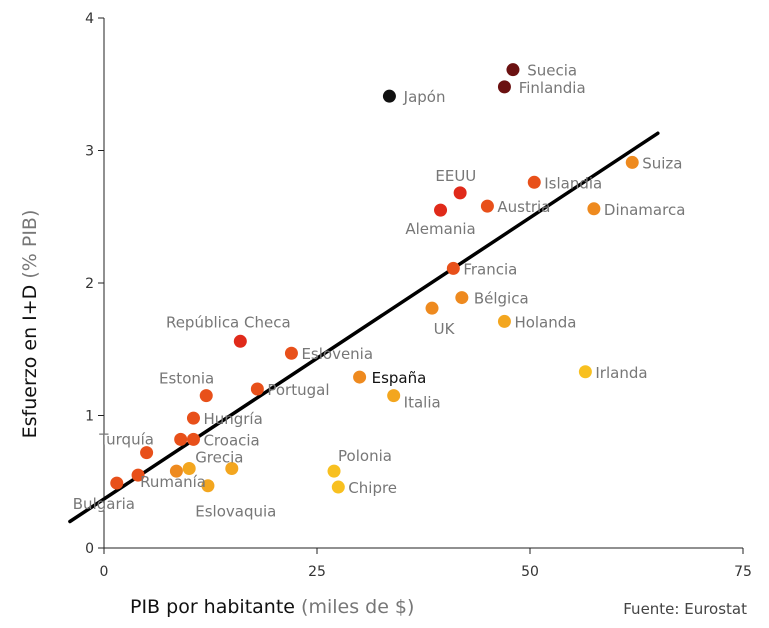  Describe the element at coordinates (440, 229) in the screenshot. I see `point-label: Alemania` at that location.